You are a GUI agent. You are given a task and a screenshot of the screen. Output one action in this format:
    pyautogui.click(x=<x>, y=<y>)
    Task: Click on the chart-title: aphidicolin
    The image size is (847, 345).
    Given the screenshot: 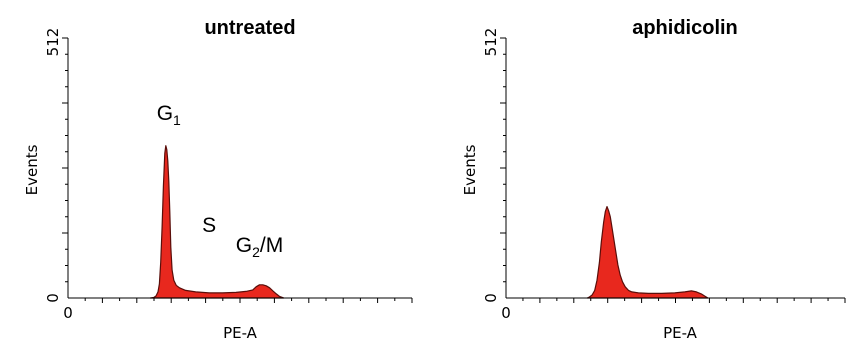 What is the action you would take?
    pyautogui.click(x=685, y=28)
    